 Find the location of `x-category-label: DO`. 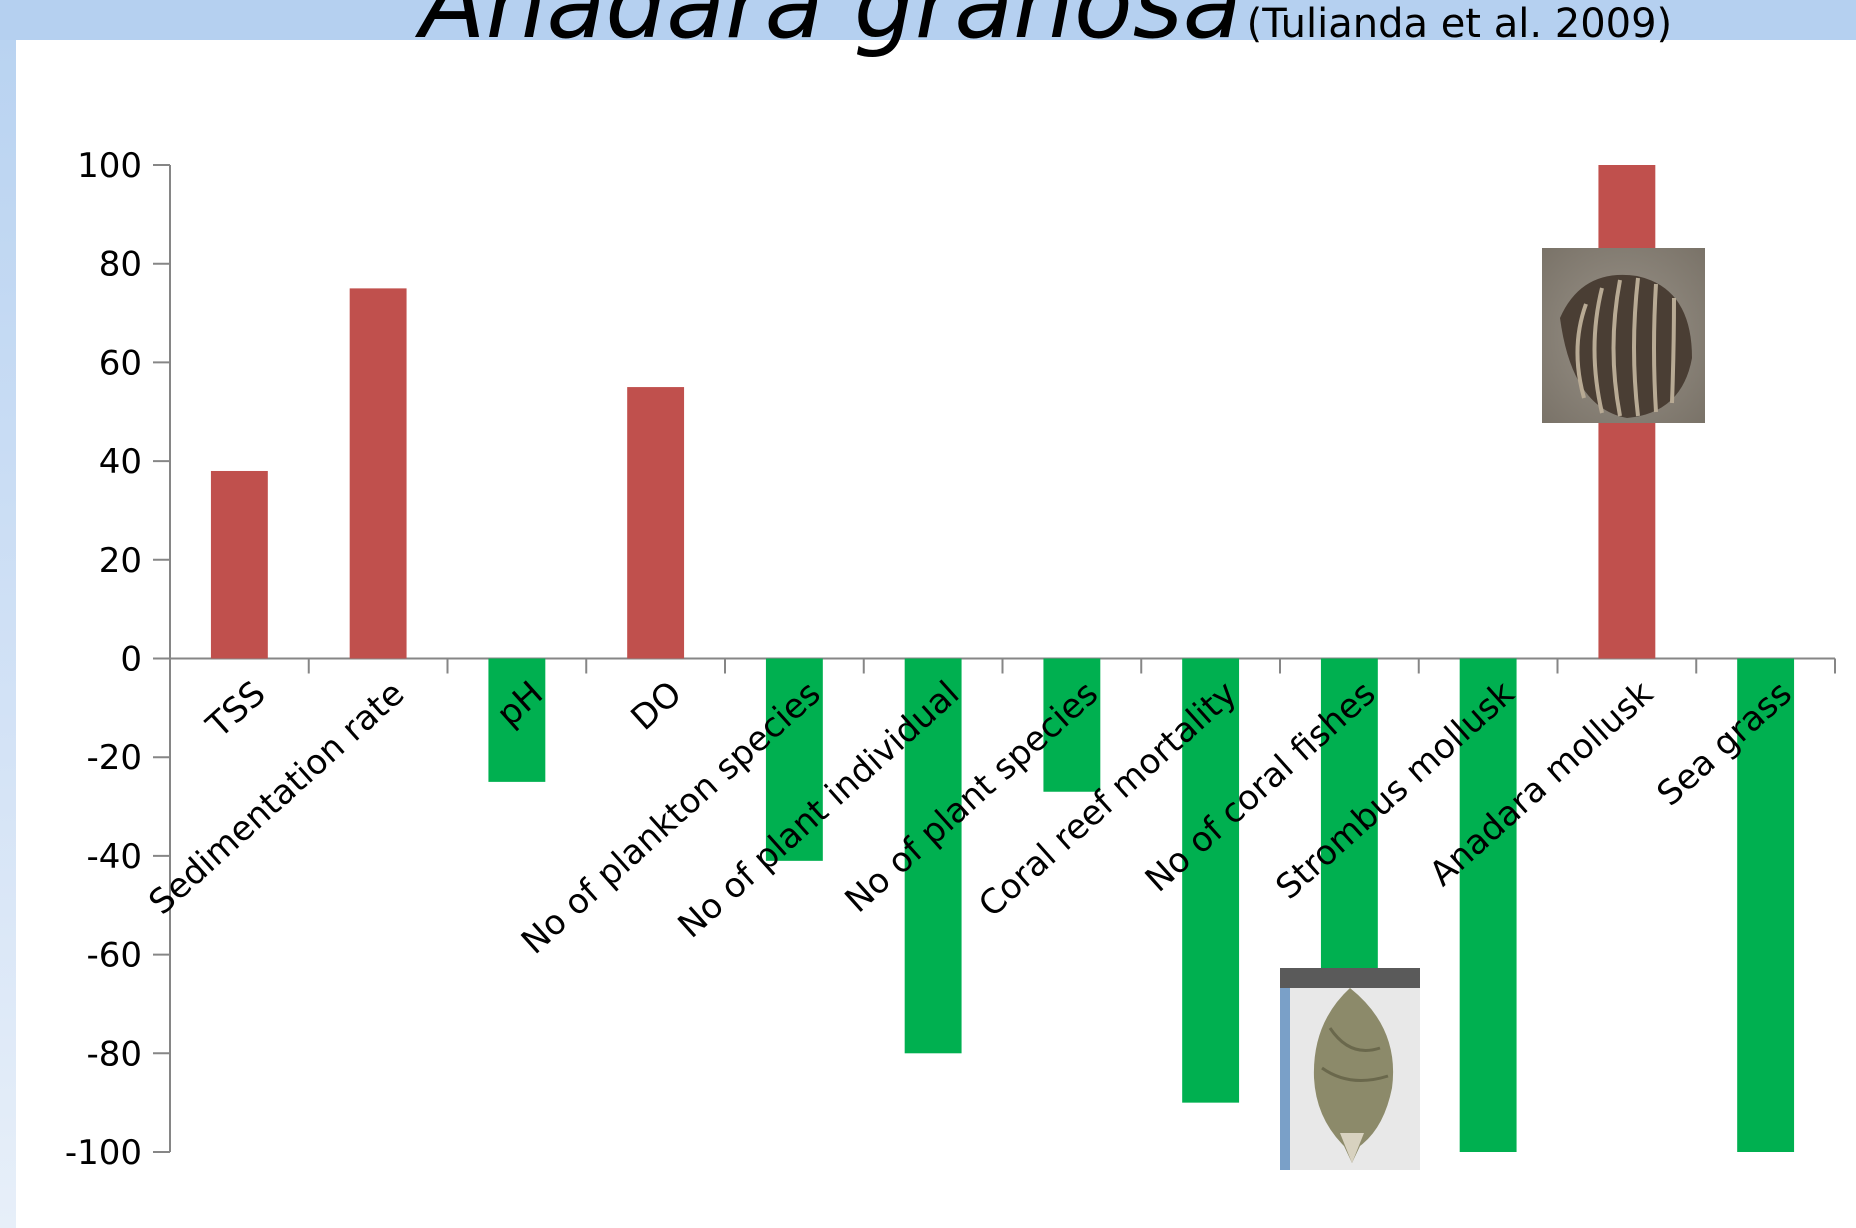

x-category-label: DO is located at coordinates (657, 705).